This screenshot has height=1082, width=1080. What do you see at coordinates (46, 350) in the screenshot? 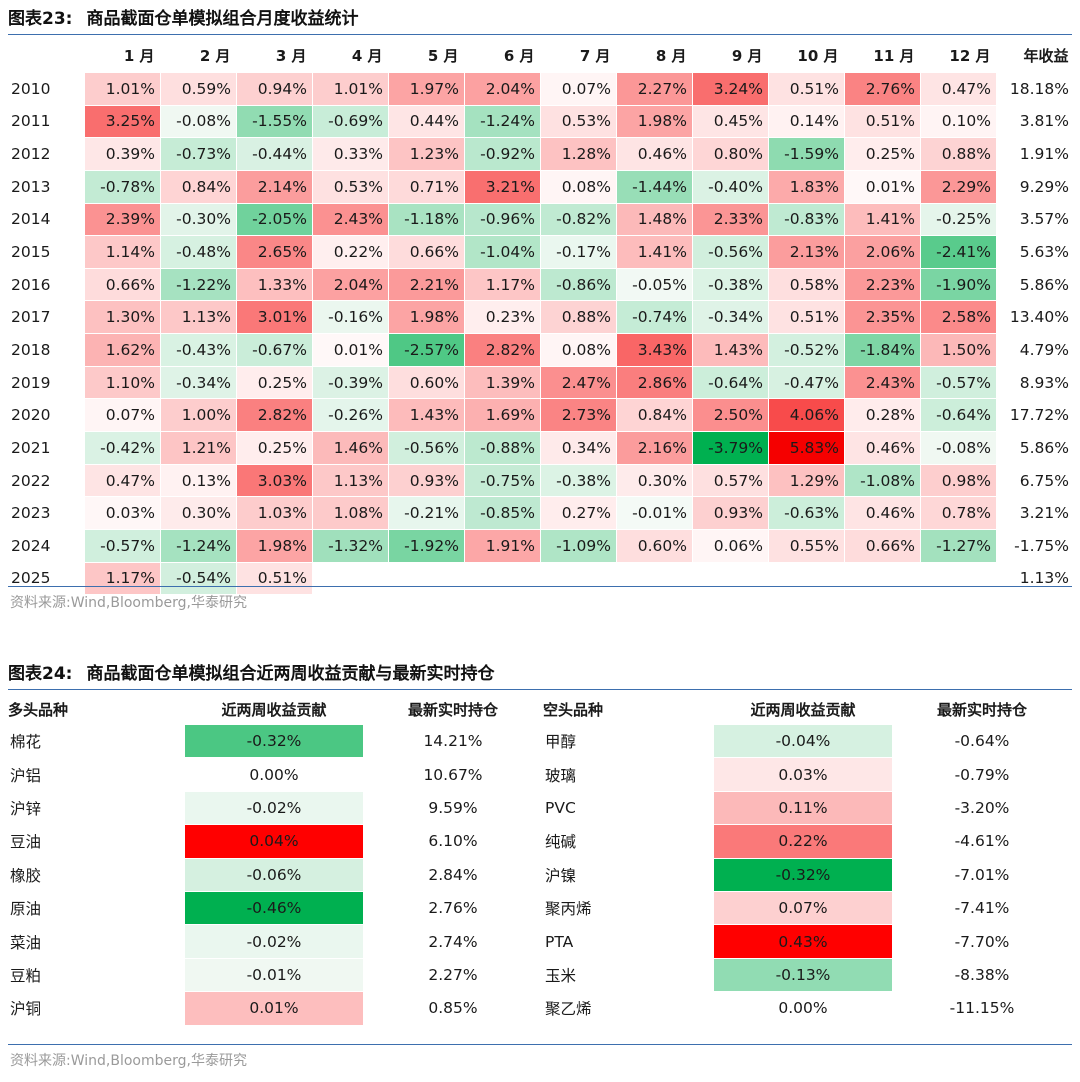
I see `year-cell: 2018` at bounding box center [46, 350].